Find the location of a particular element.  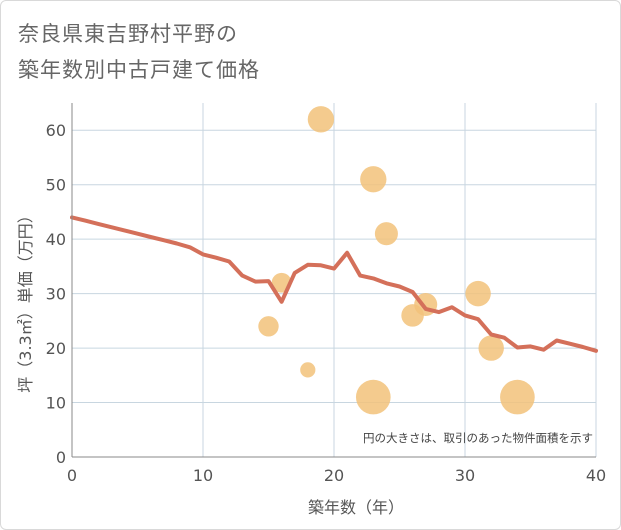

y-tick-label: 30 is located at coordinates (56, 294).